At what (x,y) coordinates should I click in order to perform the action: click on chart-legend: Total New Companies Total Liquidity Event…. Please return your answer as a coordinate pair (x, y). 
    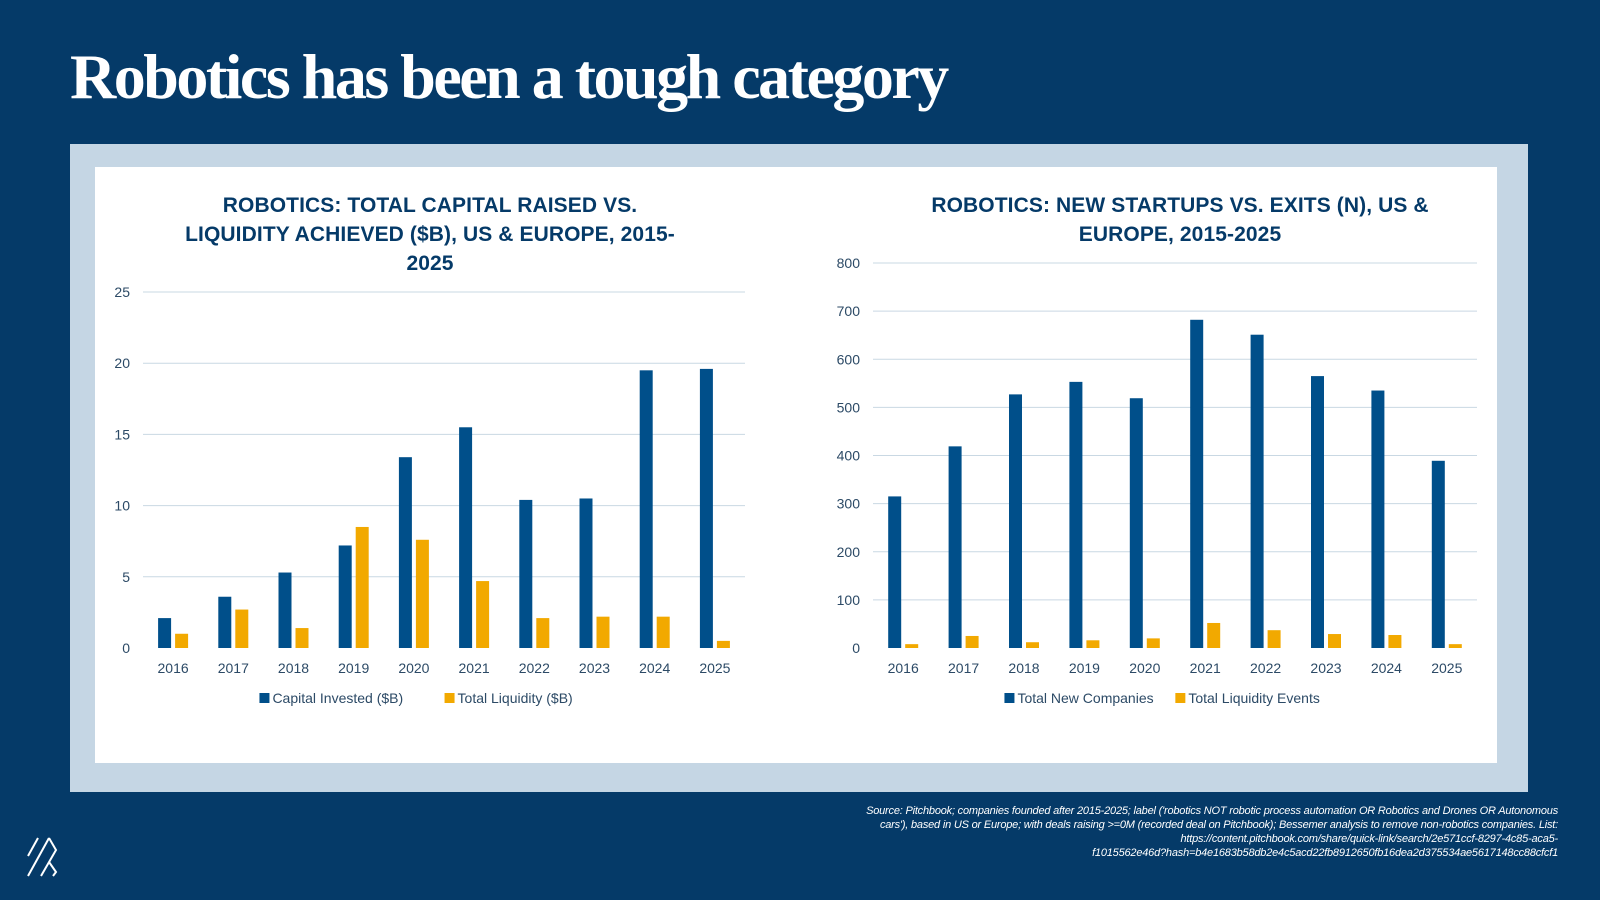
    Looking at the image, I should click on (1162, 698).